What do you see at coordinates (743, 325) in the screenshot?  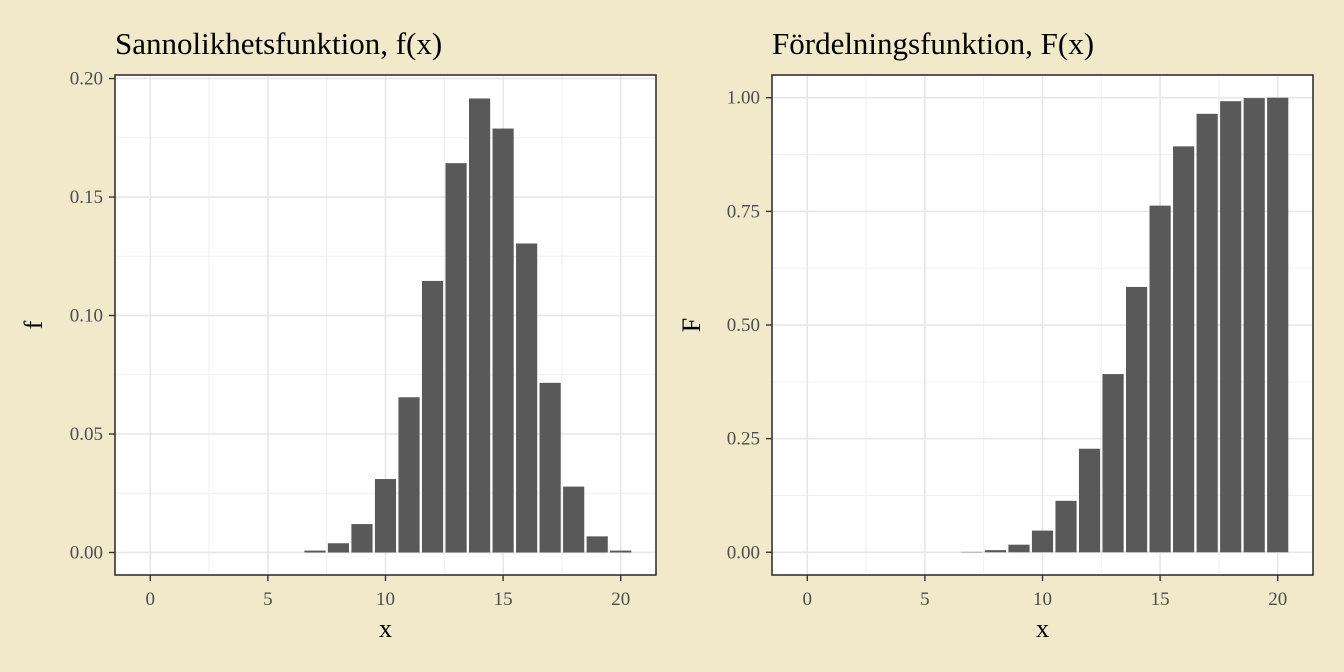 I see `y-tick-label: 0.50` at bounding box center [743, 325].